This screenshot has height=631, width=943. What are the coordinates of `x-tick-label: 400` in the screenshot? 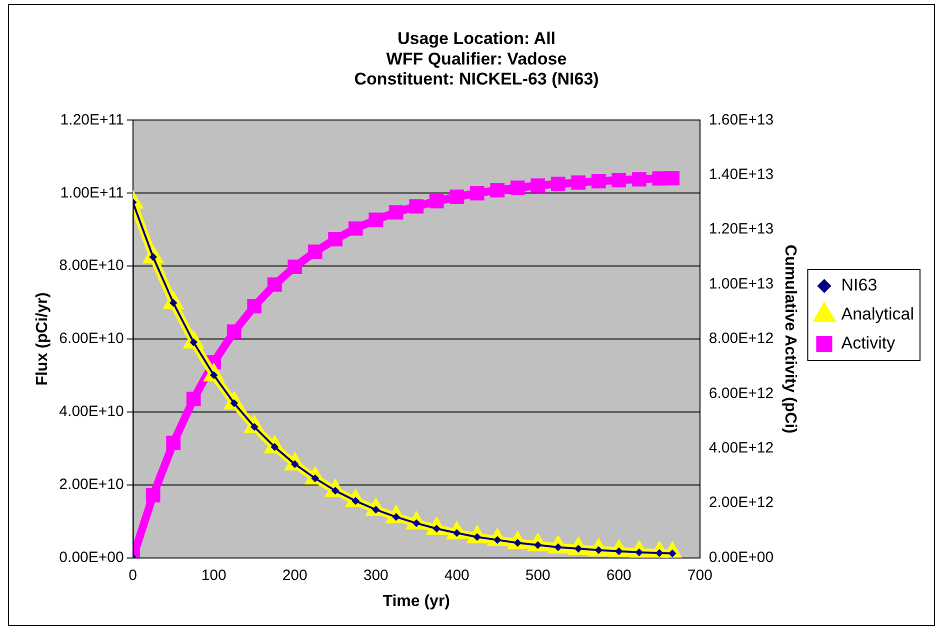 It's located at (457, 575).